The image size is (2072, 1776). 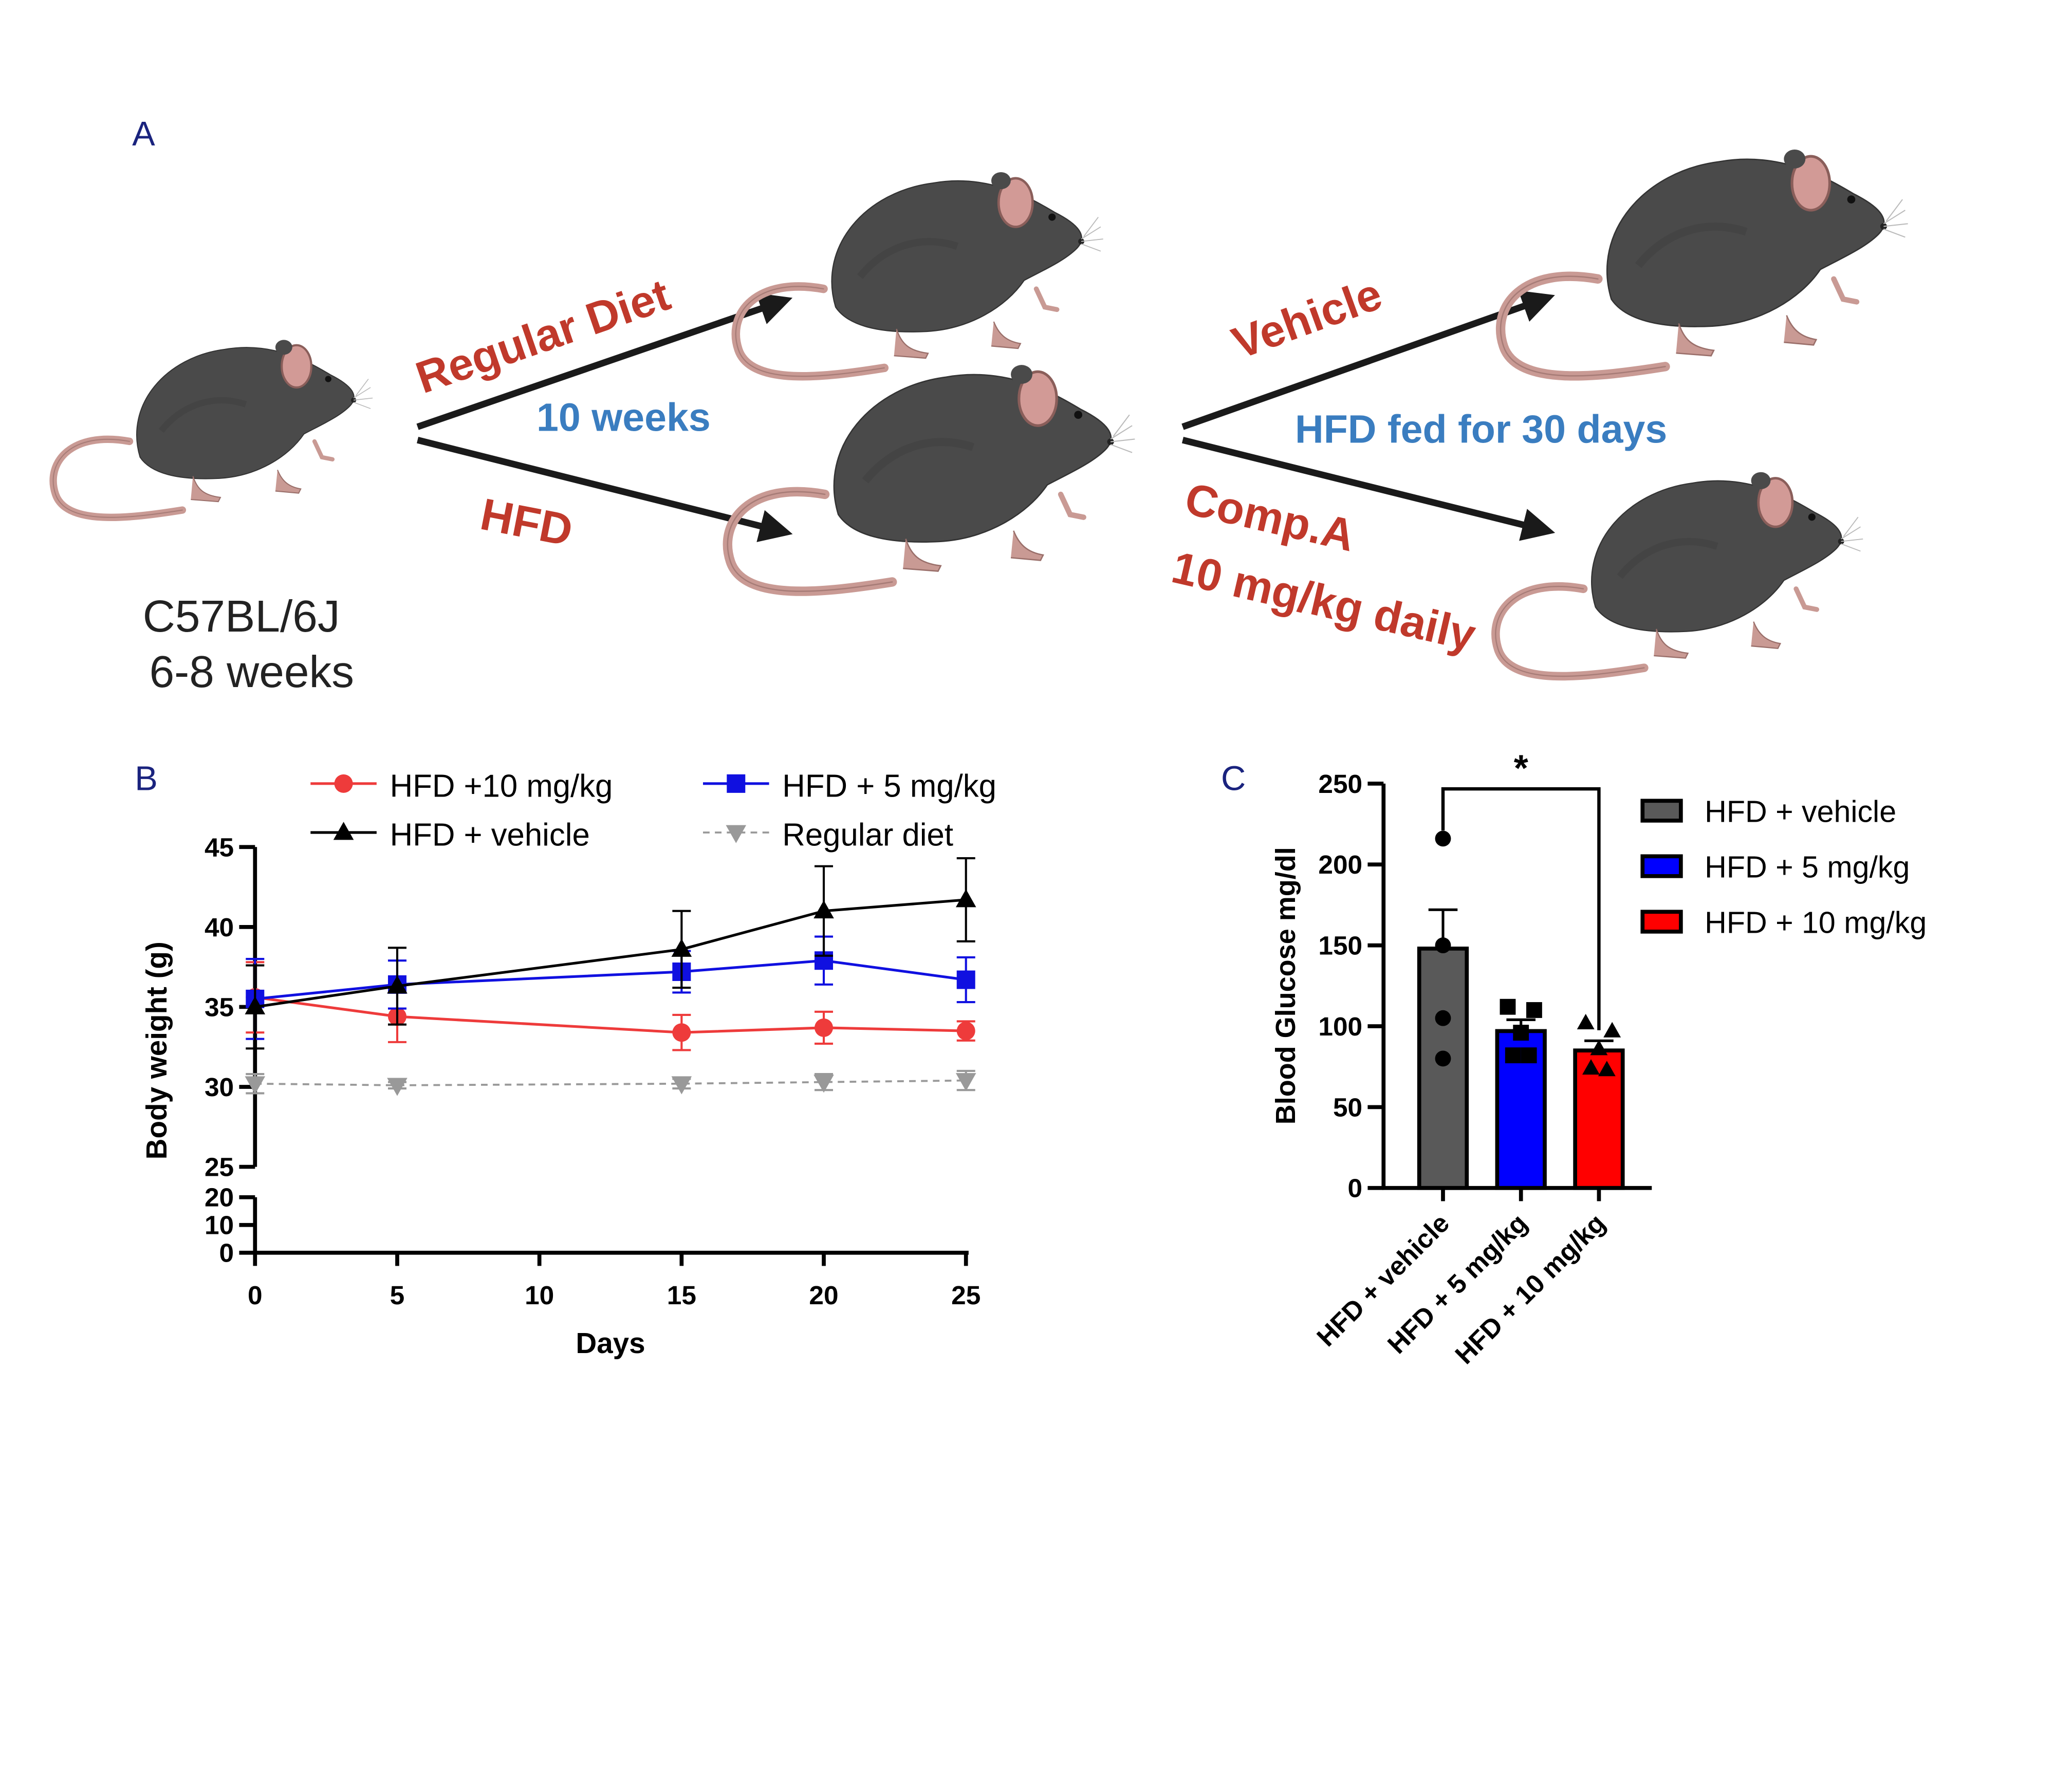 I want to click on treatment-duration-label: HFD fed for 30 days, so click(x=1481, y=429).